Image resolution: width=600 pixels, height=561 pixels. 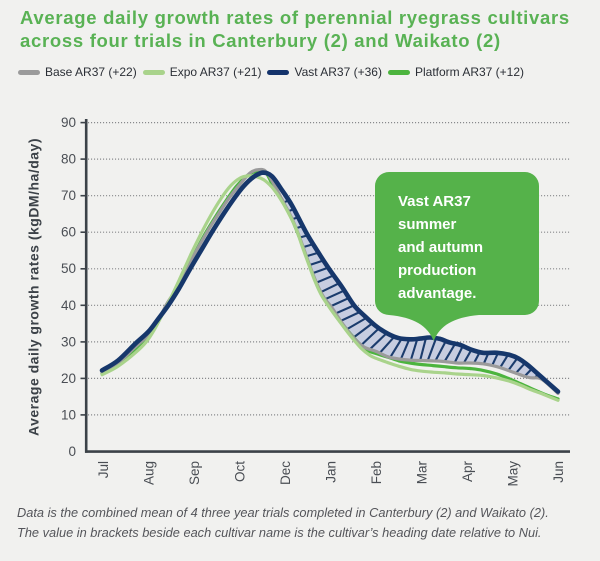 What do you see at coordinates (285, 473) in the screenshot?
I see `svg-text: Dec` at bounding box center [285, 473].